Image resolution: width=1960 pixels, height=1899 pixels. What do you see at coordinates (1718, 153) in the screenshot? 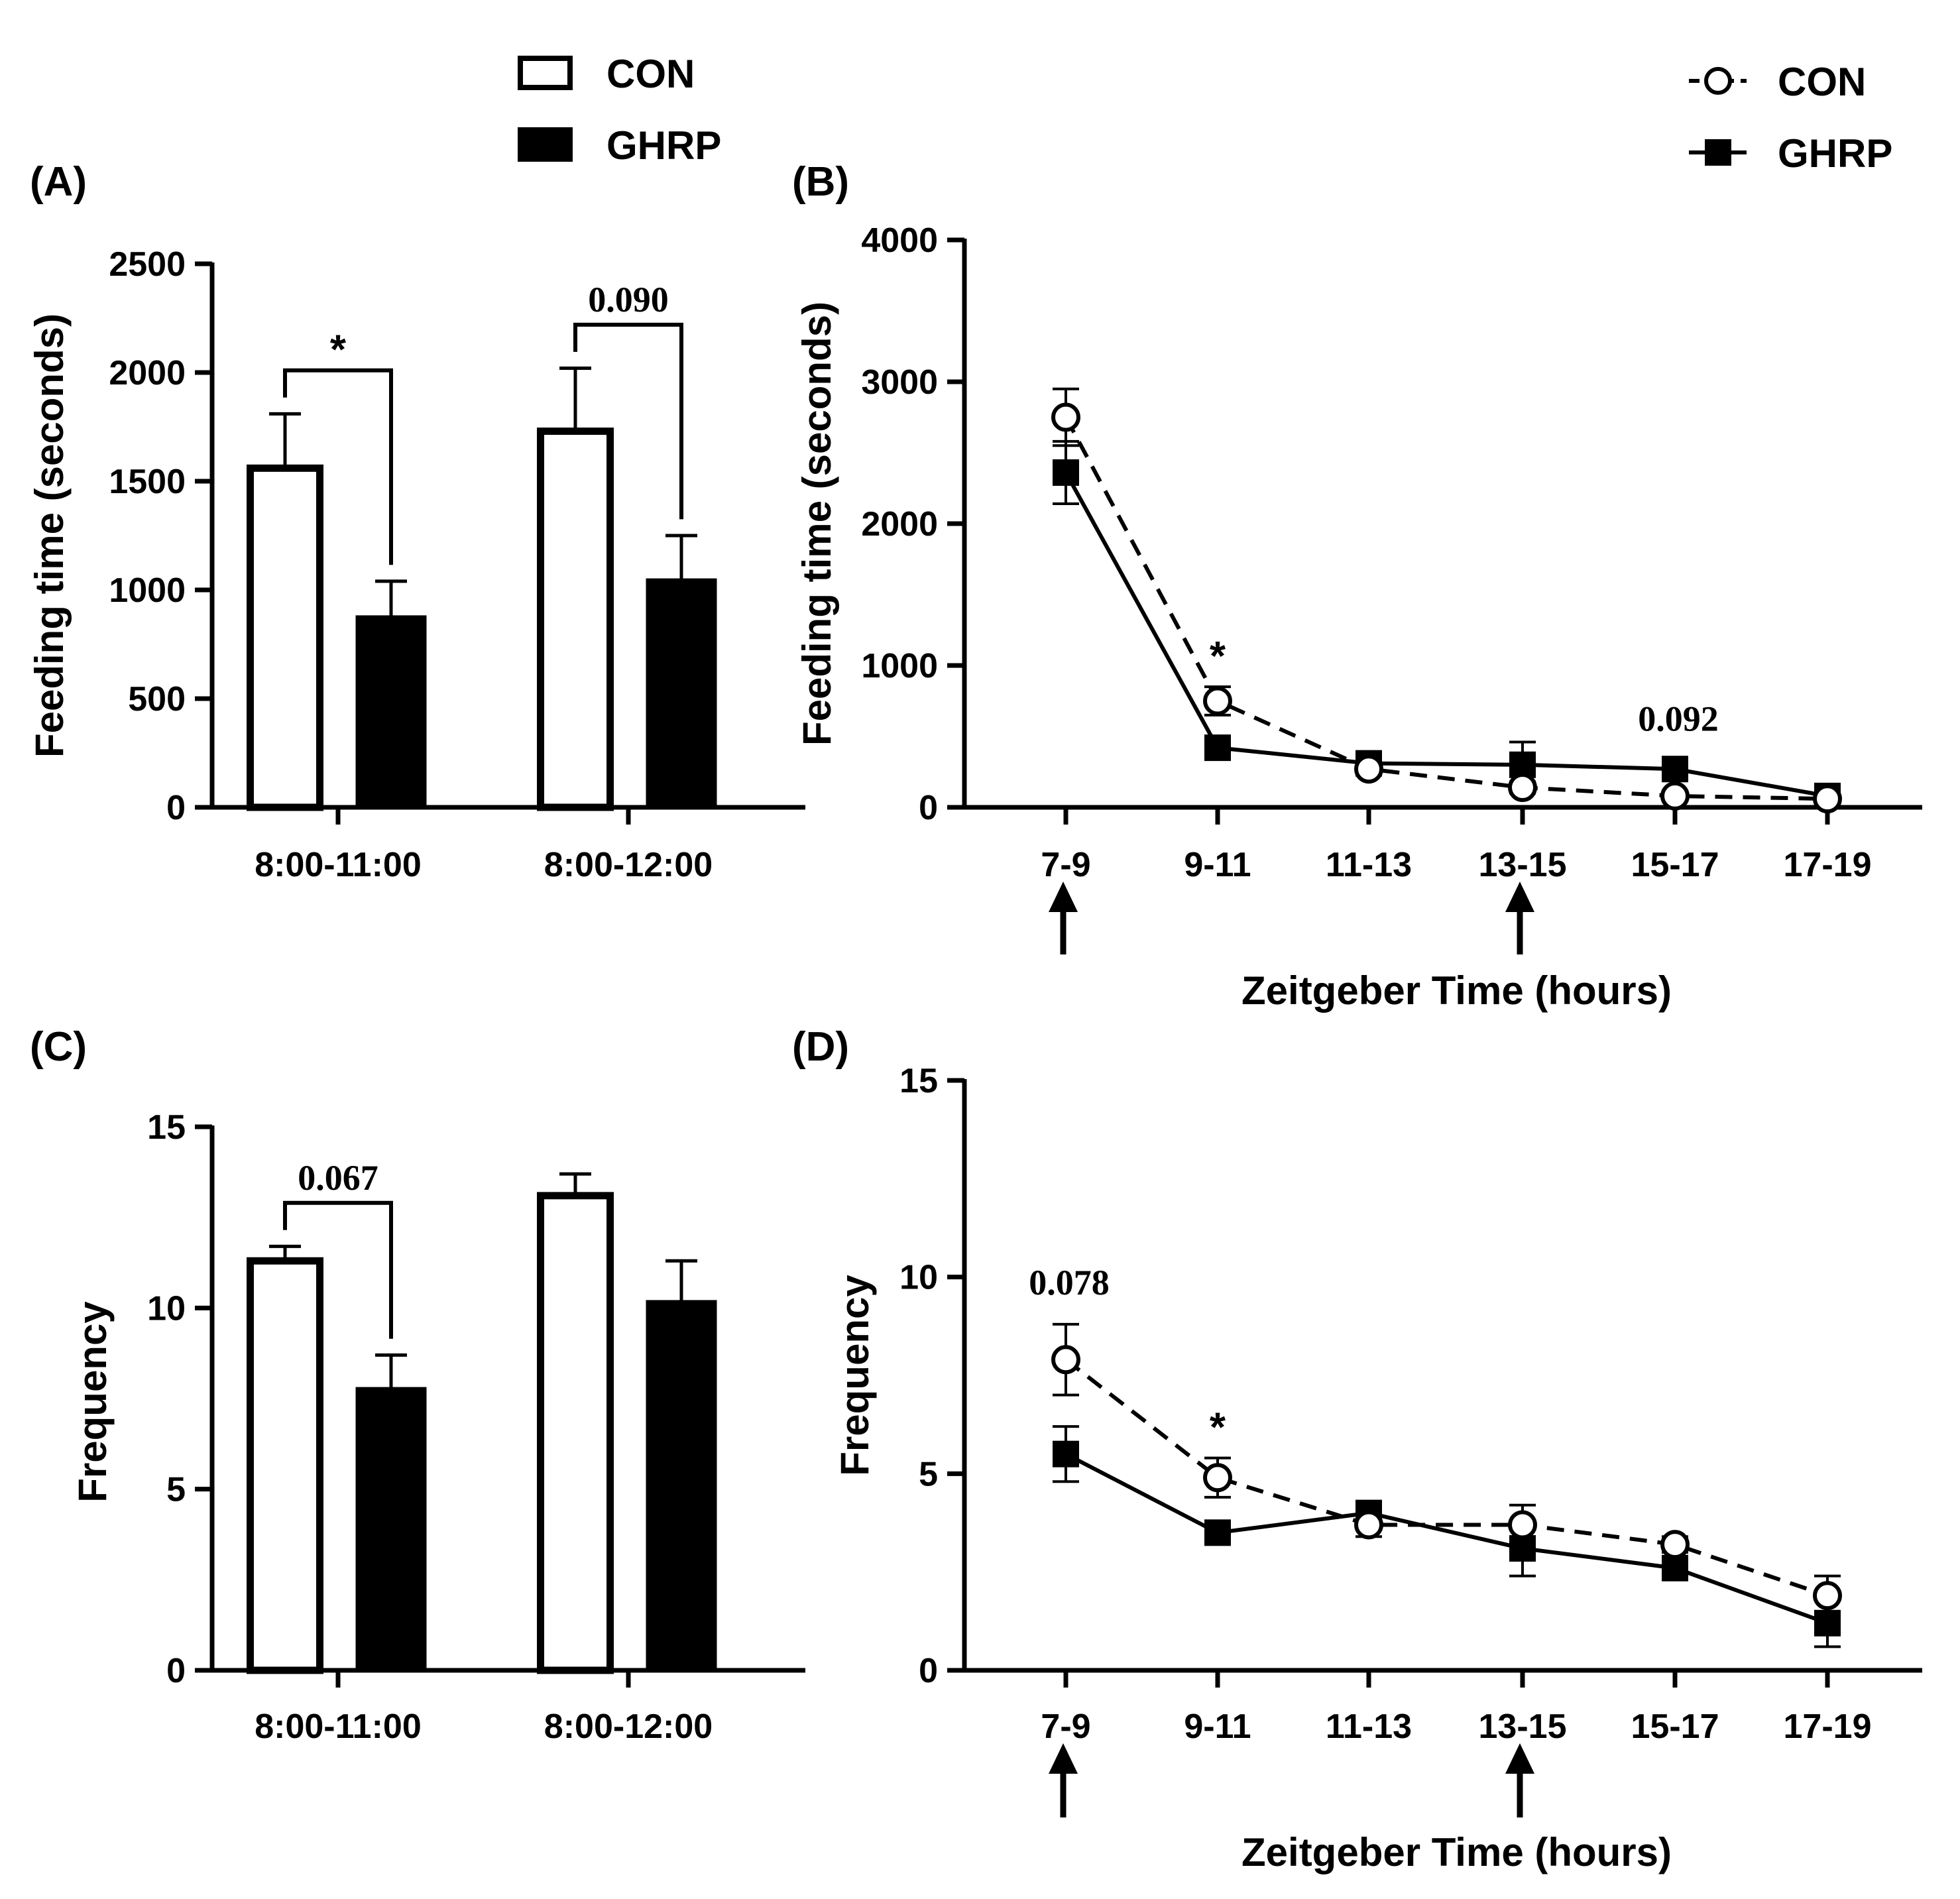
I see `legend-marker-ghrp` at bounding box center [1718, 153].